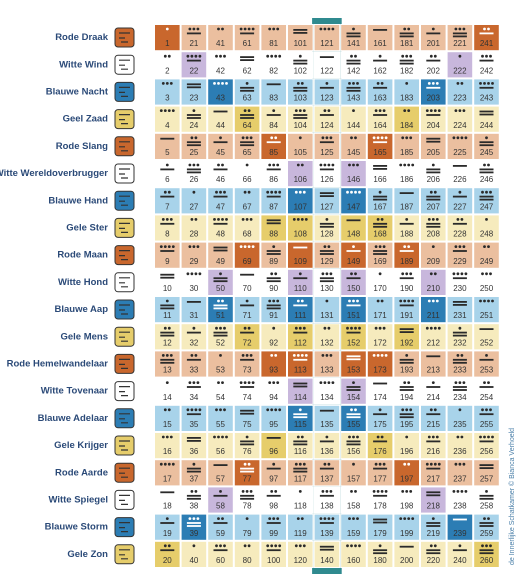 The width and height of the screenshot is (523, 583). What do you see at coordinates (273, 228) in the screenshot?
I see `kin-cell: 88` at bounding box center [273, 228].